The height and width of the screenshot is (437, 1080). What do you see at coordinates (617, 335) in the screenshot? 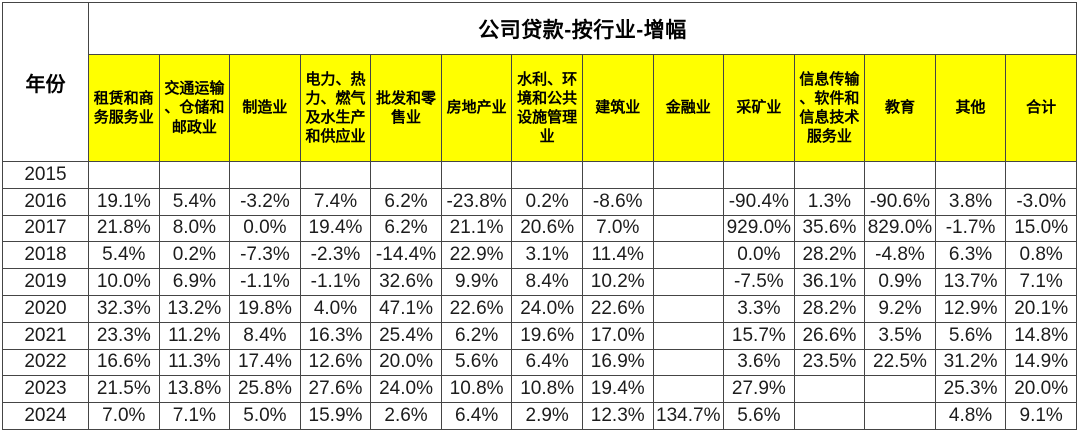
I see `value-cell: 17.0%` at bounding box center [617, 335].